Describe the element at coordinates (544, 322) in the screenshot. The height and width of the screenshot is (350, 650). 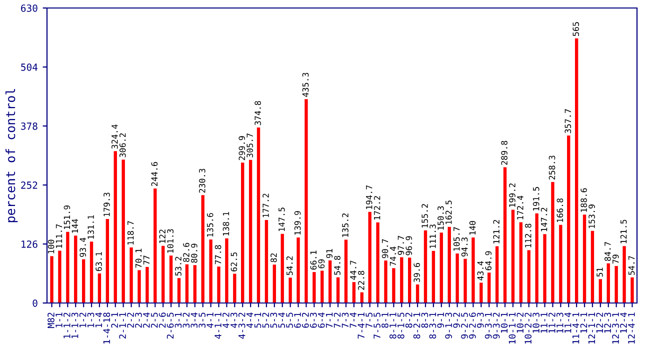
I see `x-tick-label: 11-1` at that location.